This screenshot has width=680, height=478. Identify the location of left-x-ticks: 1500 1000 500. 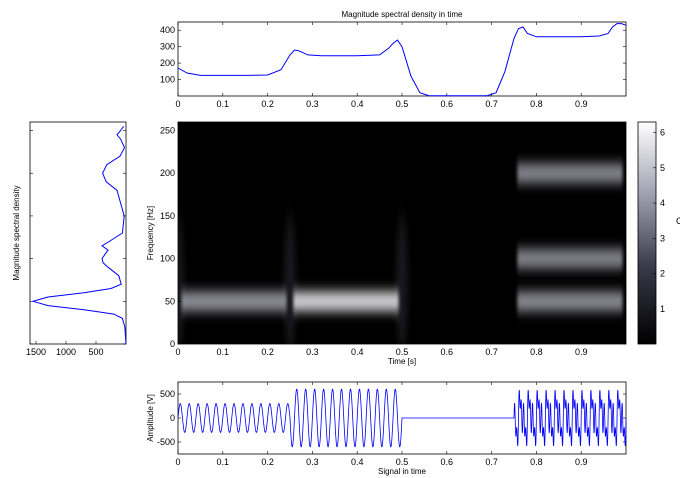
(65, 349).